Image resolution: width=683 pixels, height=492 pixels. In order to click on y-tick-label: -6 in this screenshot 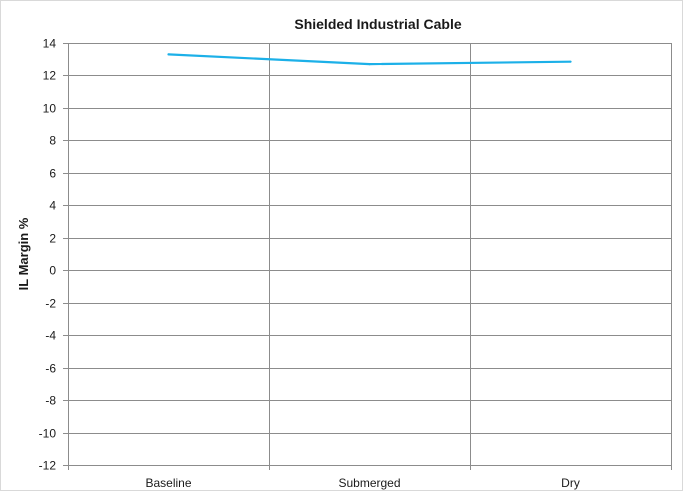, I will do `click(50, 369)`.